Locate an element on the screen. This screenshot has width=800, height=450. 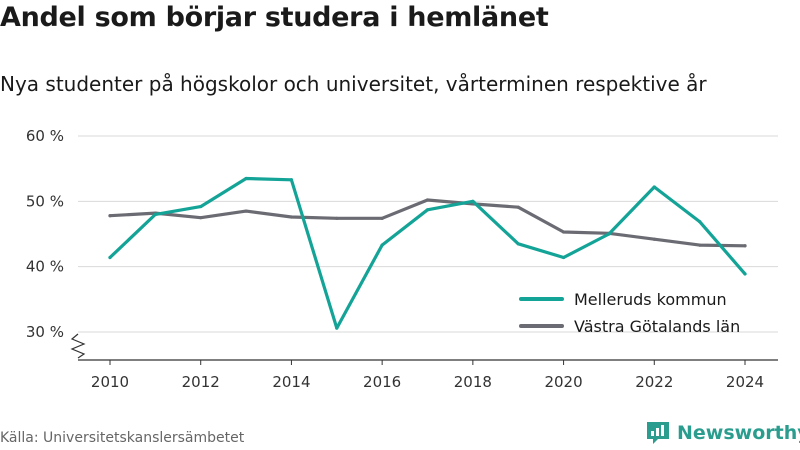
x-tick-label: 2024 is located at coordinates (745, 382).